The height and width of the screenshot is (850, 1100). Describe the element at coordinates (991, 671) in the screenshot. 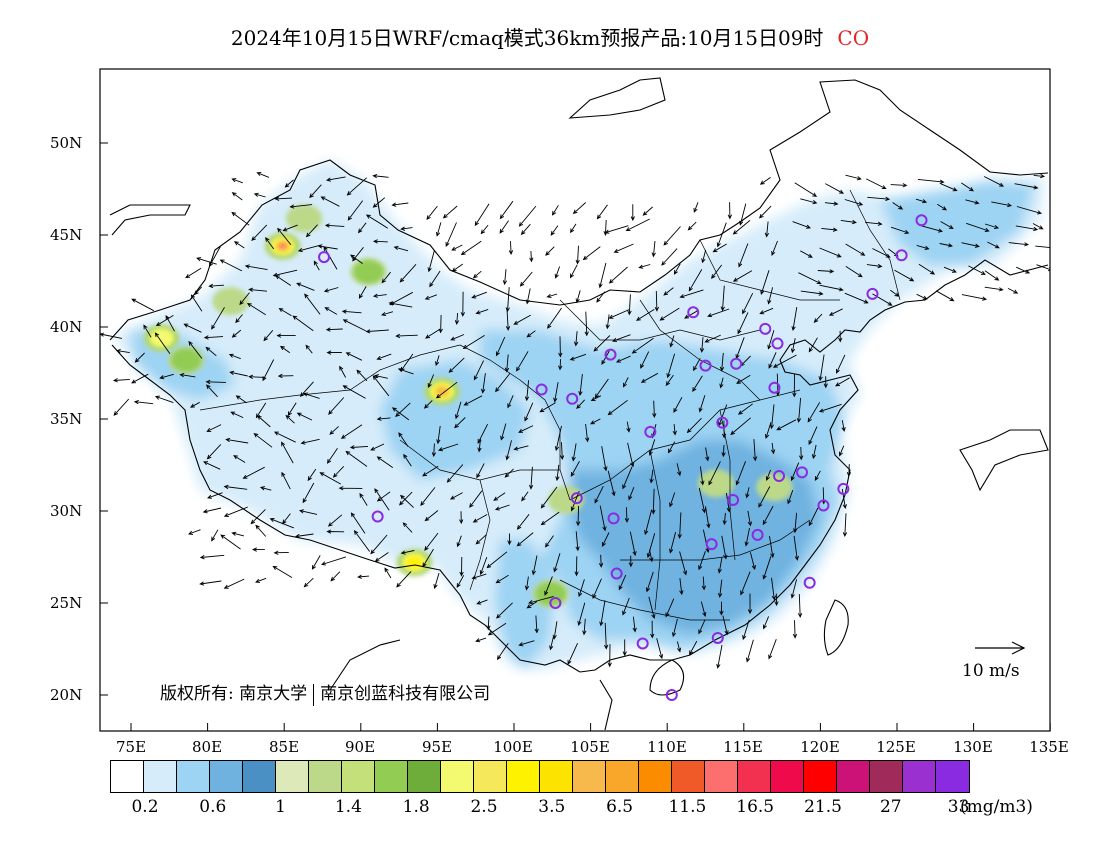

I see `wind-scale-label: 10 m/s` at that location.